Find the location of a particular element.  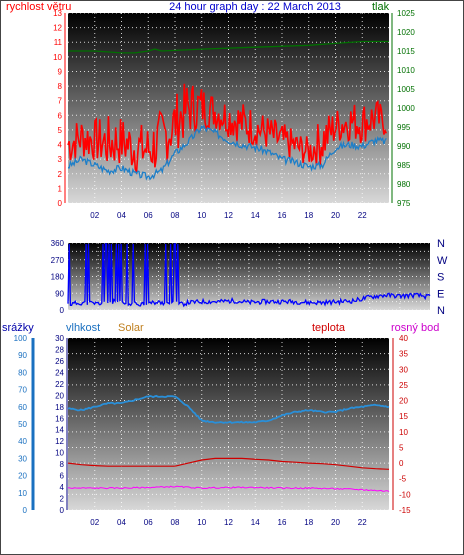

temp-tick-label: 10 is located at coordinates (403, 432).